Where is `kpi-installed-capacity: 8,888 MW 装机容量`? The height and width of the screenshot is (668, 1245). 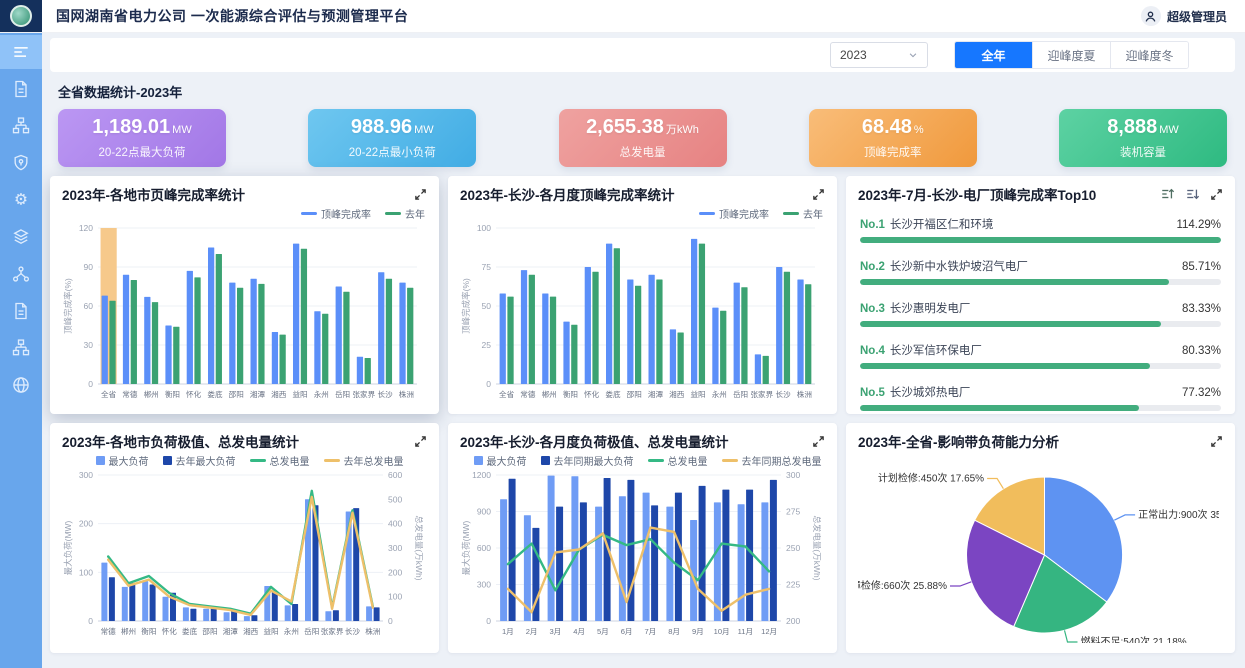 kpi-installed-capacity: 8,888 MW 装机容量 is located at coordinates (1143, 138).